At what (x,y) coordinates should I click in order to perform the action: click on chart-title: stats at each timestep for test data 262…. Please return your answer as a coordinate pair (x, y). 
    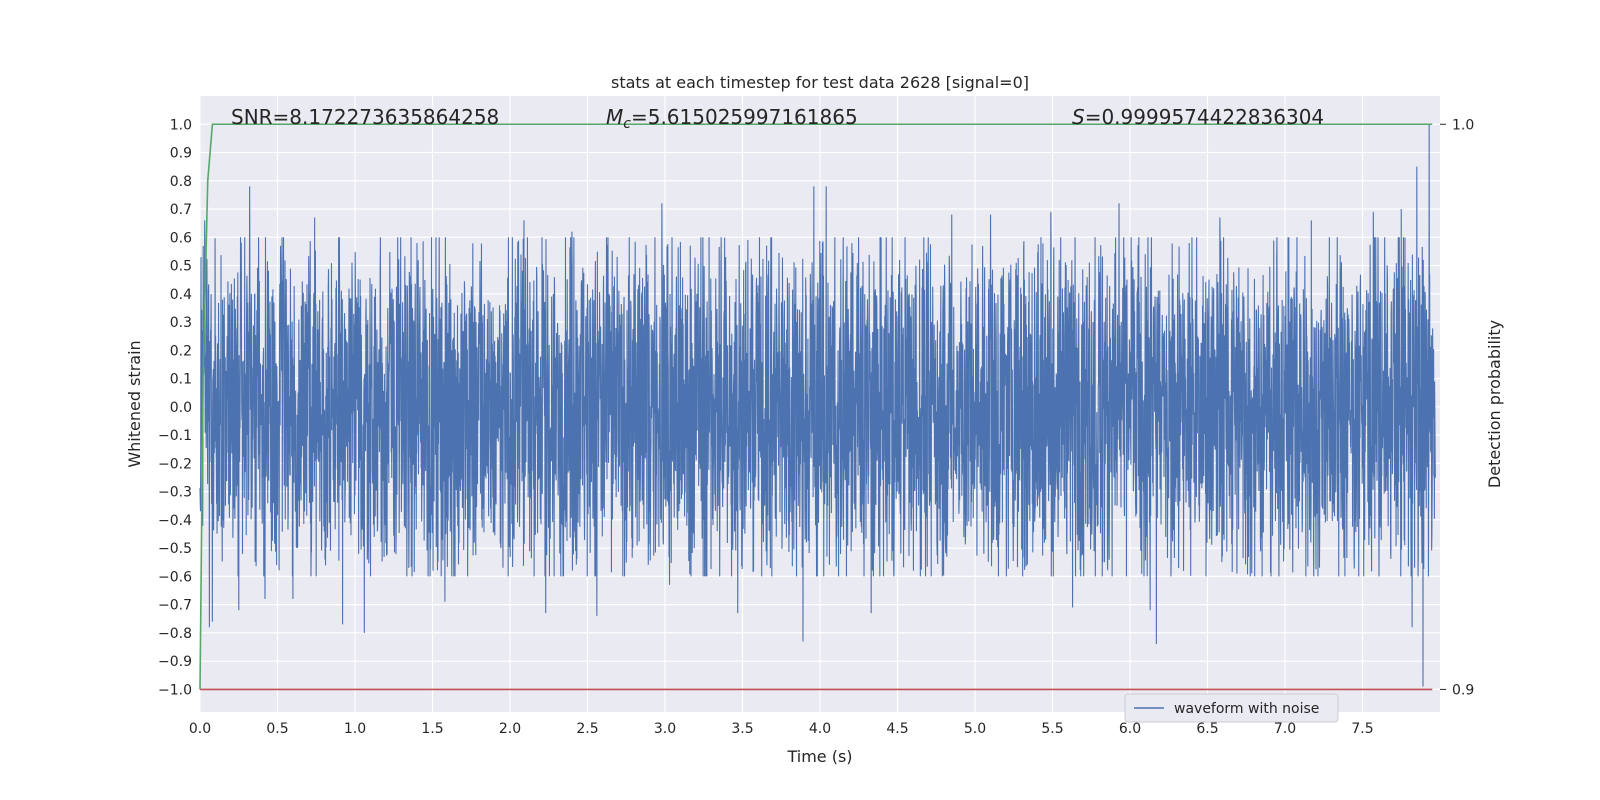
    Looking at the image, I should click on (820, 82).